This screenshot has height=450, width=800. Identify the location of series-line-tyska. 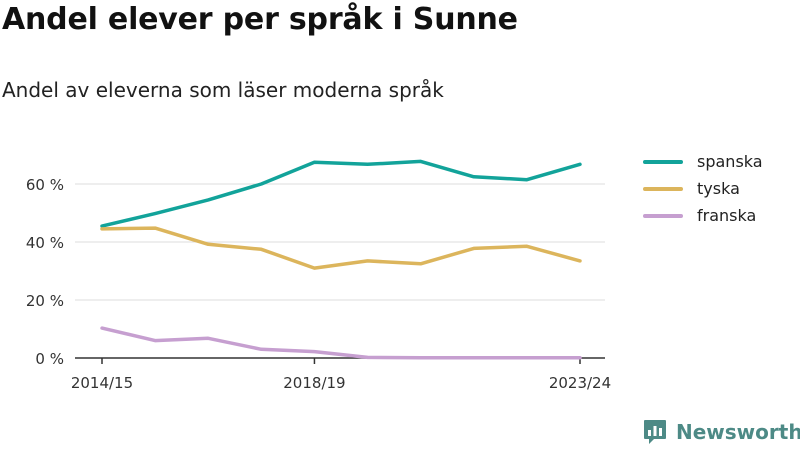
(341, 248).